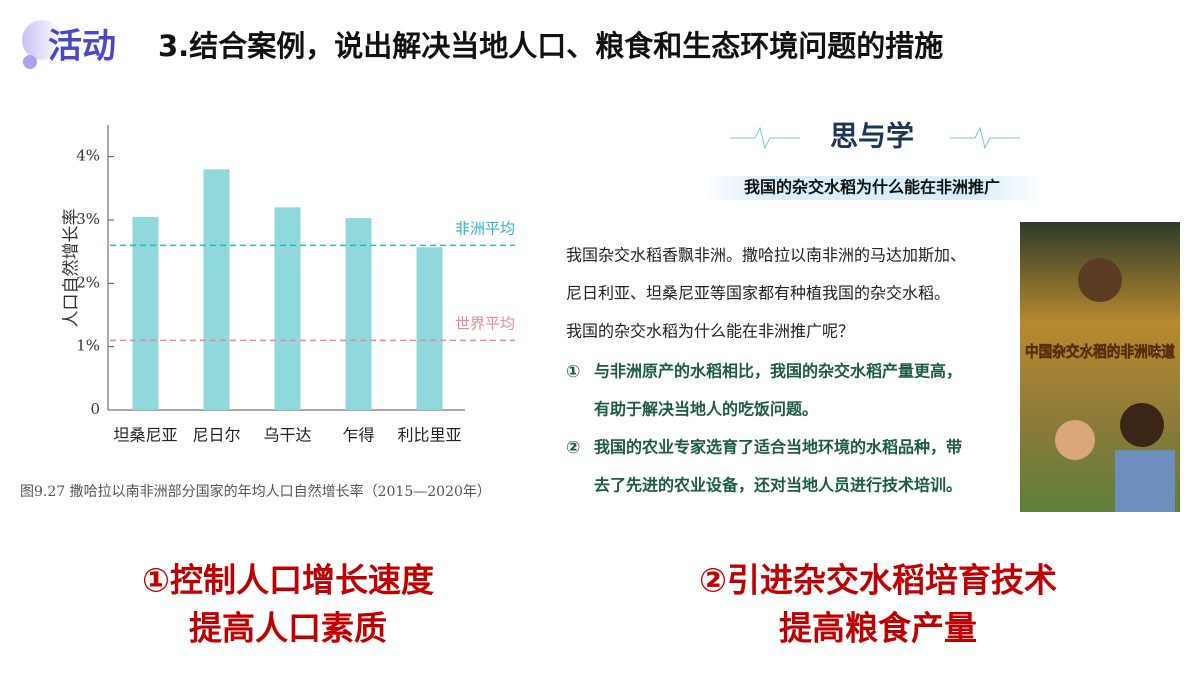 Image resolution: width=1200 pixels, height=675 pixels. Describe the element at coordinates (706, 409) in the screenshot. I see `point-line: 有助于解决当地人的吃饭问题。` at that location.